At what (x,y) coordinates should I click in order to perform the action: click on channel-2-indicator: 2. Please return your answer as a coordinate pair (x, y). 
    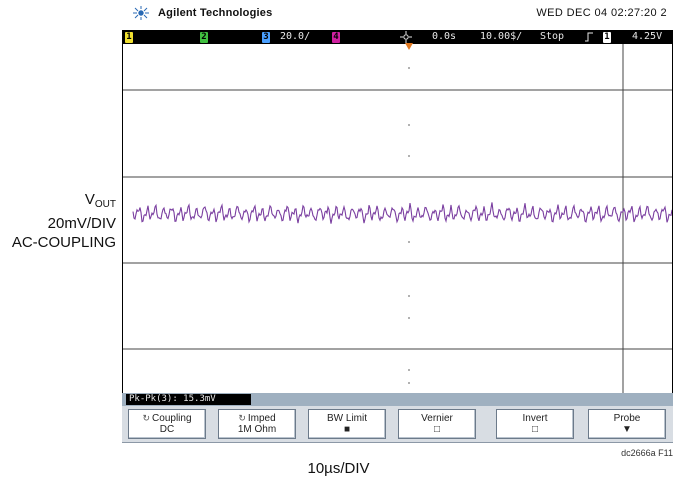
    Looking at the image, I should click on (204, 37).